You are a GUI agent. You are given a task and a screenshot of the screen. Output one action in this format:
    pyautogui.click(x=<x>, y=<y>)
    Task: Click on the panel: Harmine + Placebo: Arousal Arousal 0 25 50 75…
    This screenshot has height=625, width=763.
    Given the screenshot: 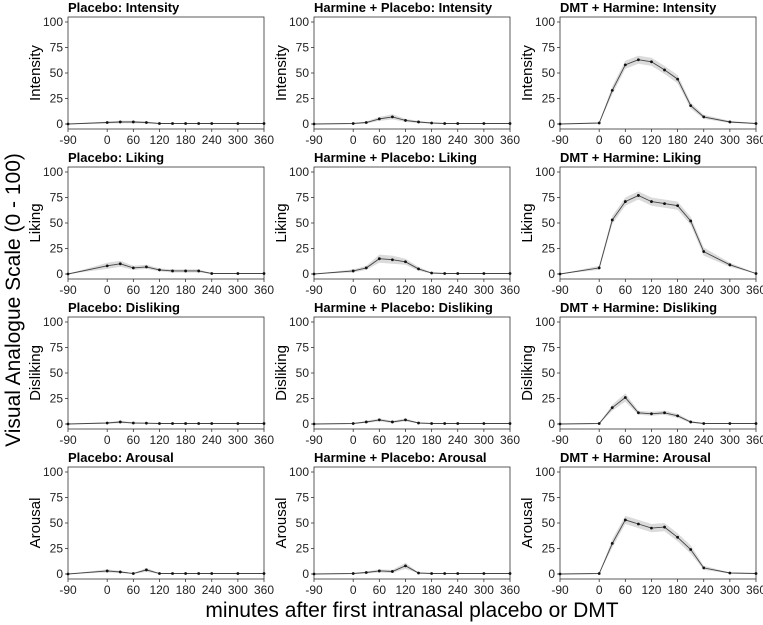 What is the action you would take?
    pyautogui.click(x=396, y=523)
    